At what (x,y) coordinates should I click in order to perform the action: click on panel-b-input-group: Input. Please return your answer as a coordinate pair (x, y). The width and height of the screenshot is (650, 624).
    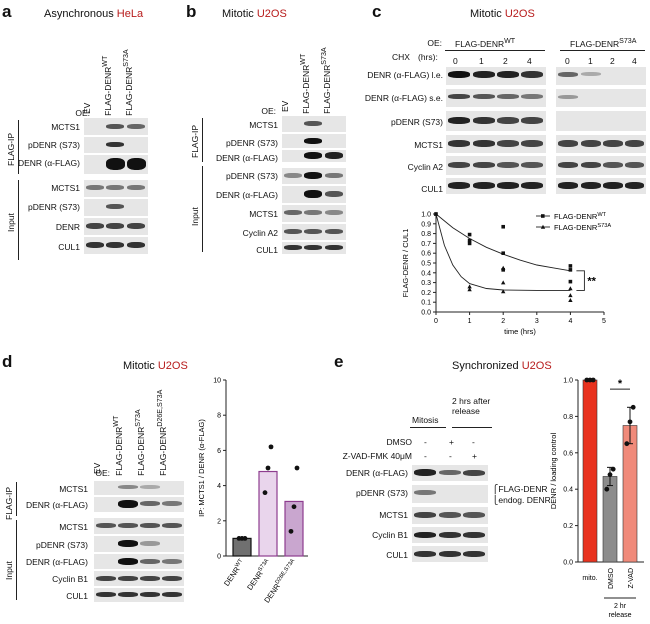
    Looking at the image, I should click on (195, 216).